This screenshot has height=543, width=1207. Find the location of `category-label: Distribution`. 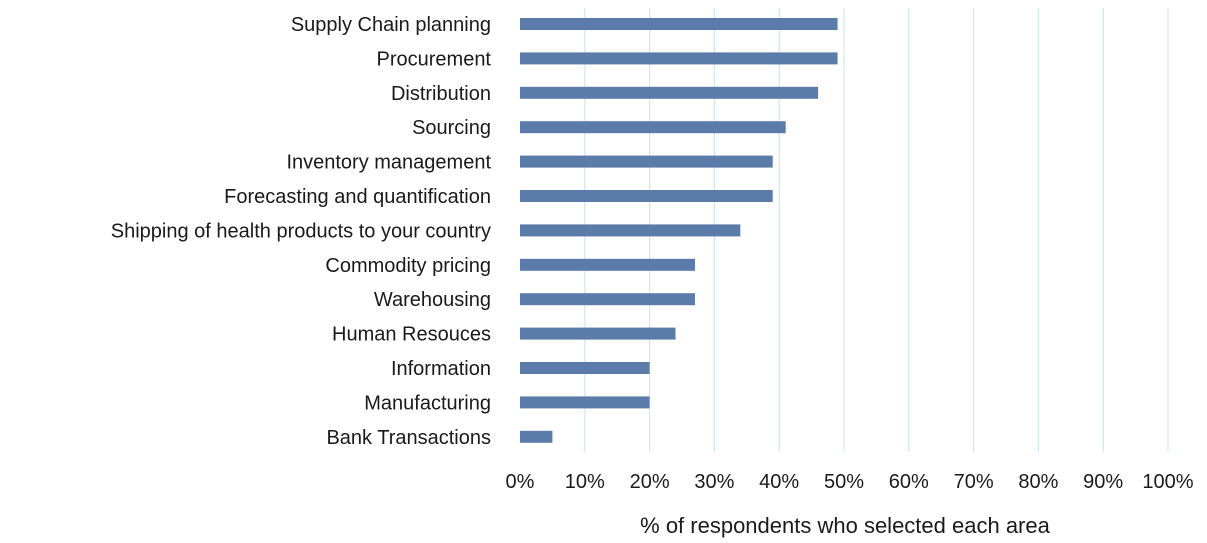

category-label: Distribution is located at coordinates (441, 94).